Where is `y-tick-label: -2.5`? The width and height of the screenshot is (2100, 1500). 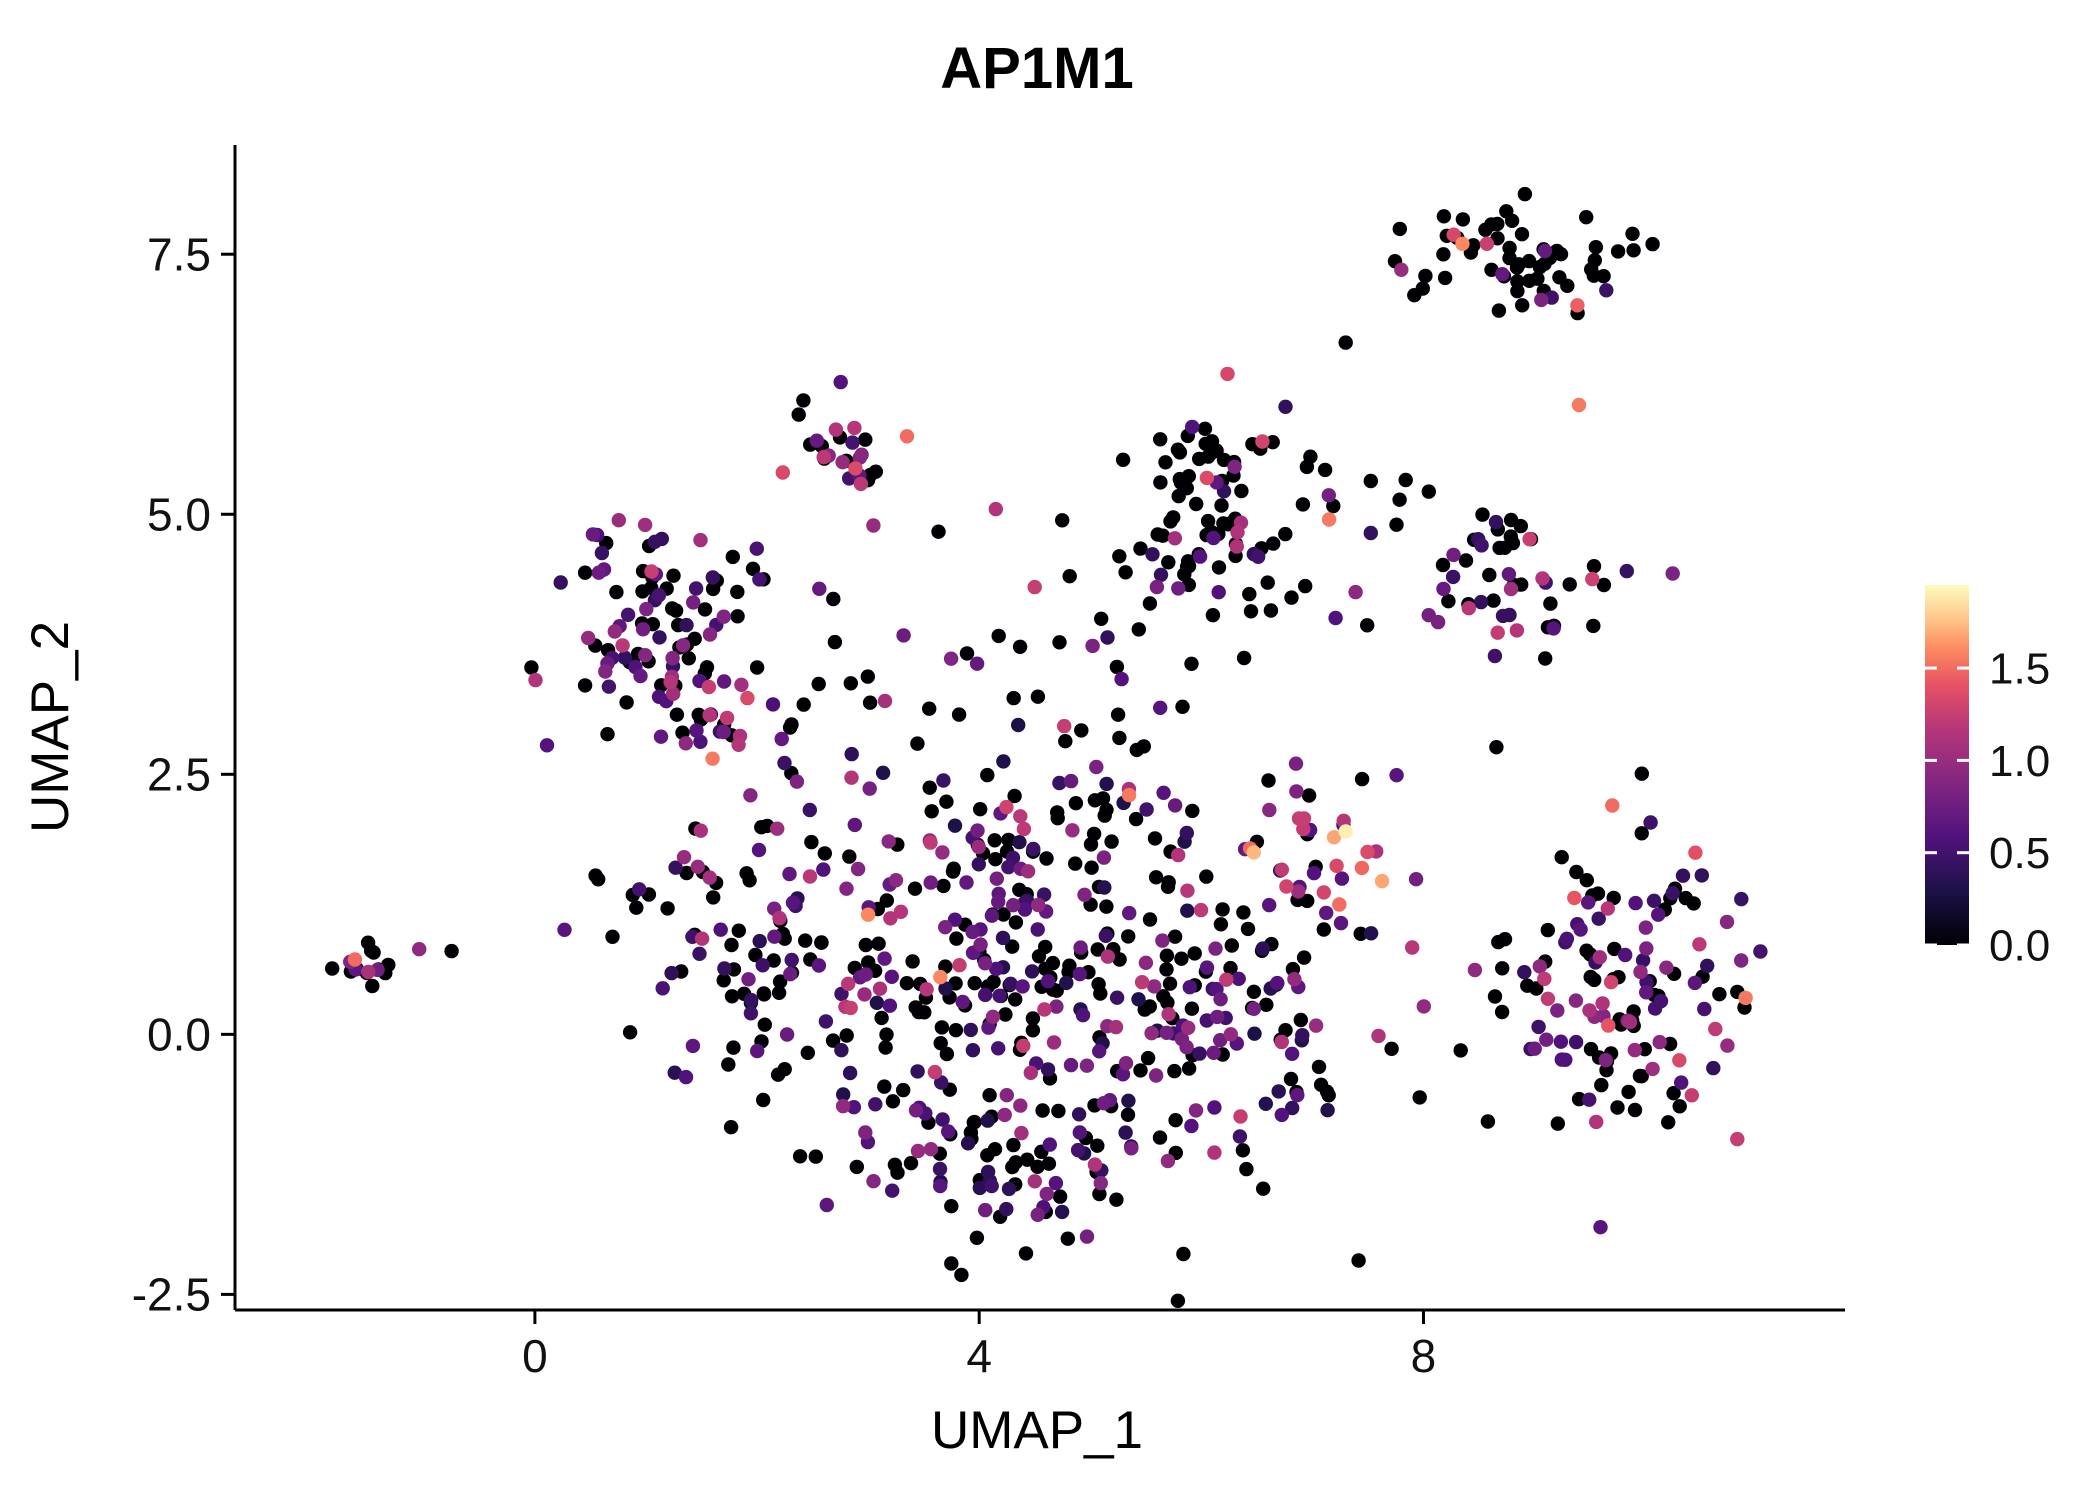
y-tick-label: -2.5 is located at coordinates (171, 1294).